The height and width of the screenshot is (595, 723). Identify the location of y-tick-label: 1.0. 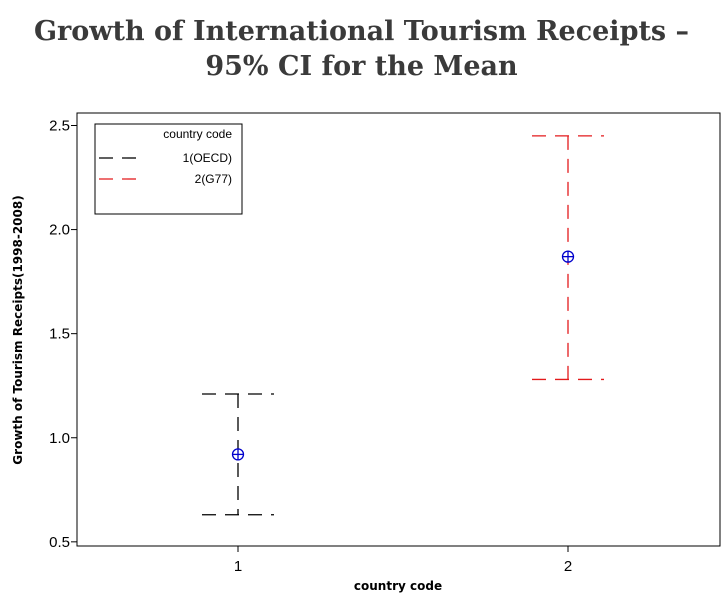
(59, 438).